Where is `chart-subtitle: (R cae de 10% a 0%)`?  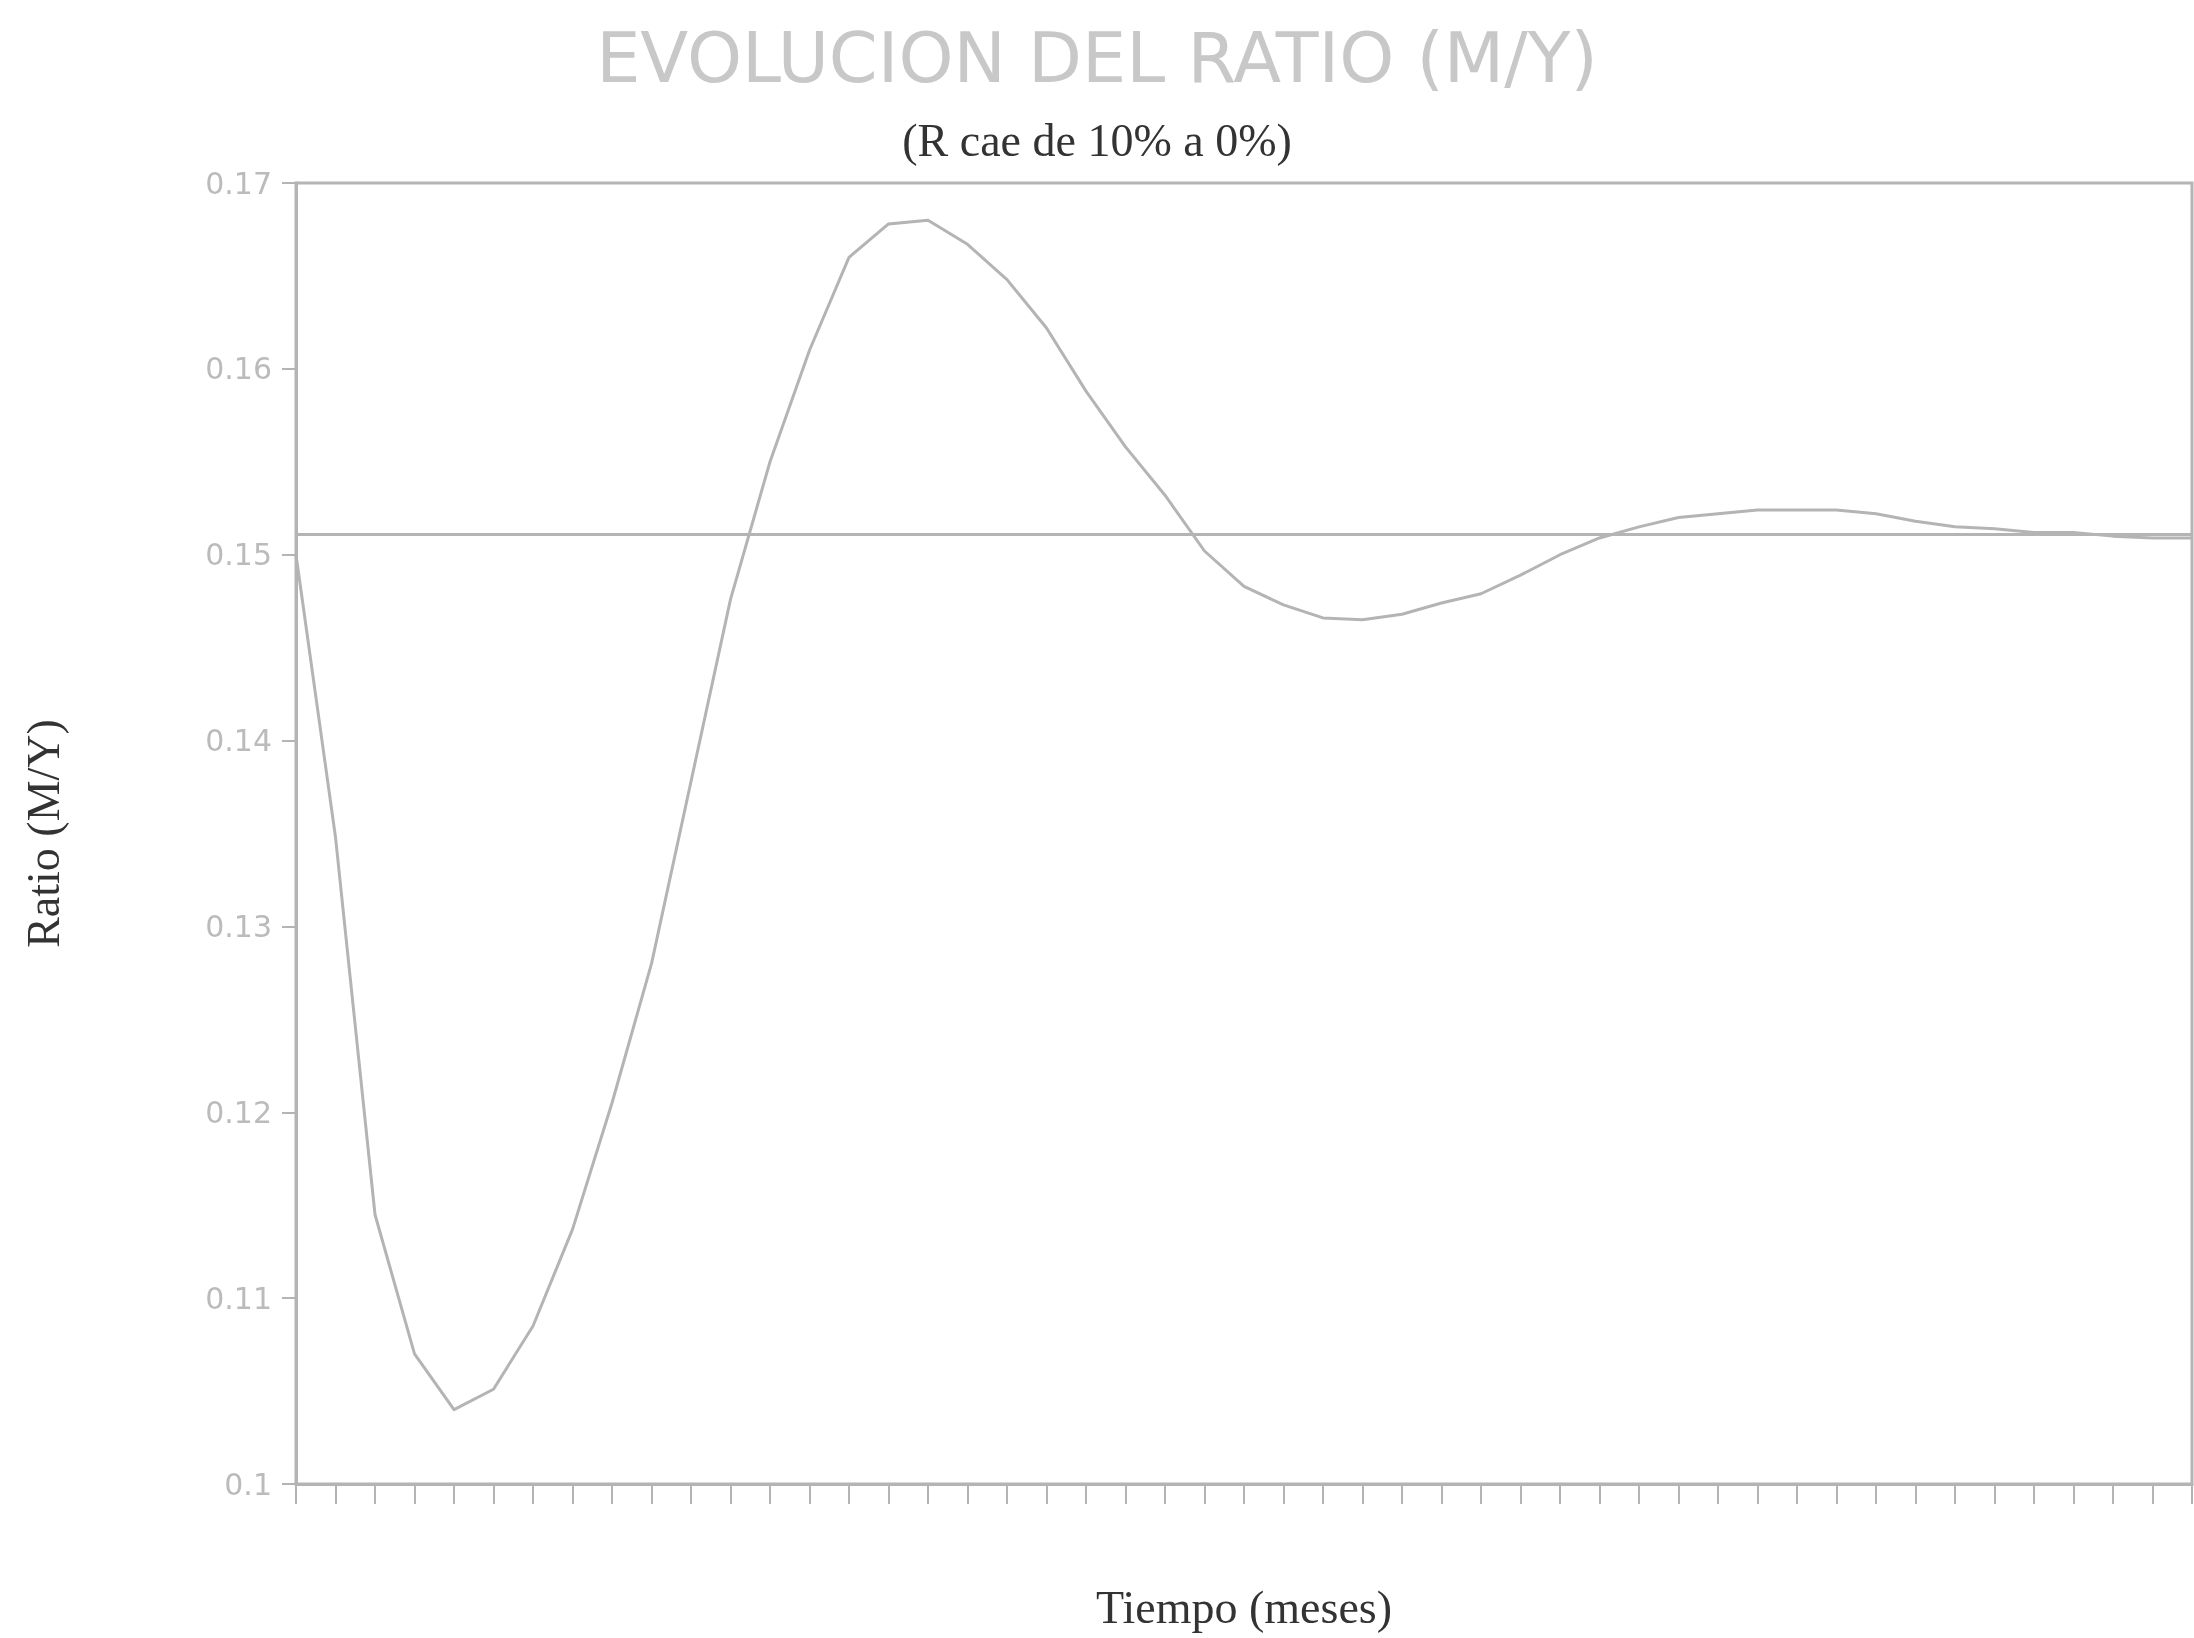 chart-subtitle: (R cae de 10% a 0%) is located at coordinates (1097, 140).